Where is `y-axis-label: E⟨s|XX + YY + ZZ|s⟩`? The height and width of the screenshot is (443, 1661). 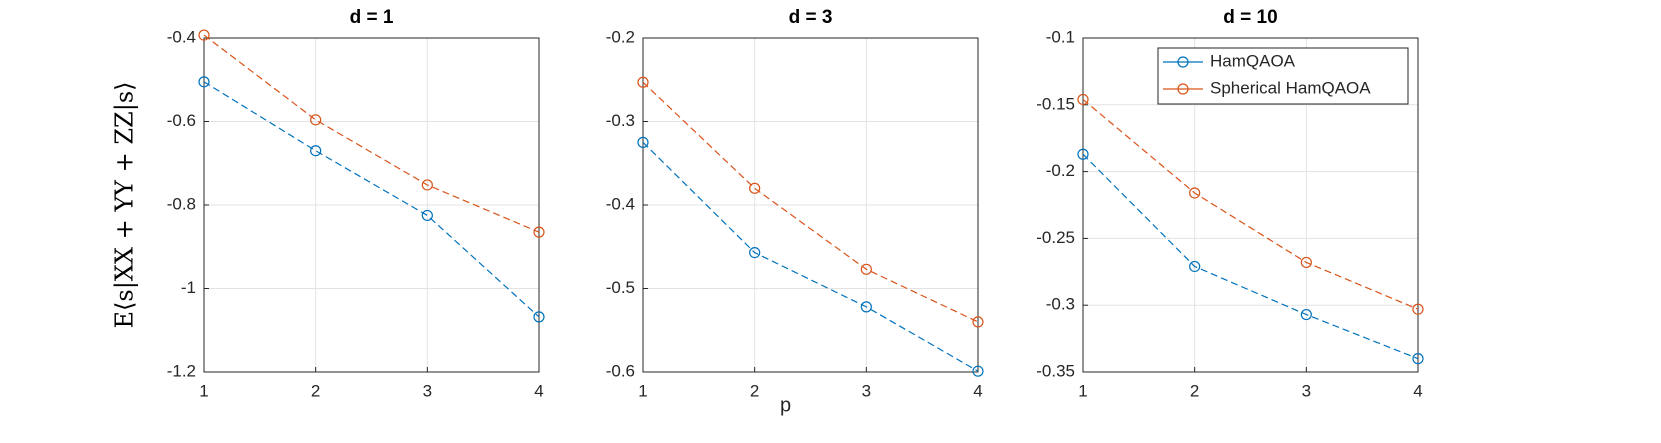 y-axis-label: E⟨s|XX + YY + ZZ|s⟩ is located at coordinates (125, 205).